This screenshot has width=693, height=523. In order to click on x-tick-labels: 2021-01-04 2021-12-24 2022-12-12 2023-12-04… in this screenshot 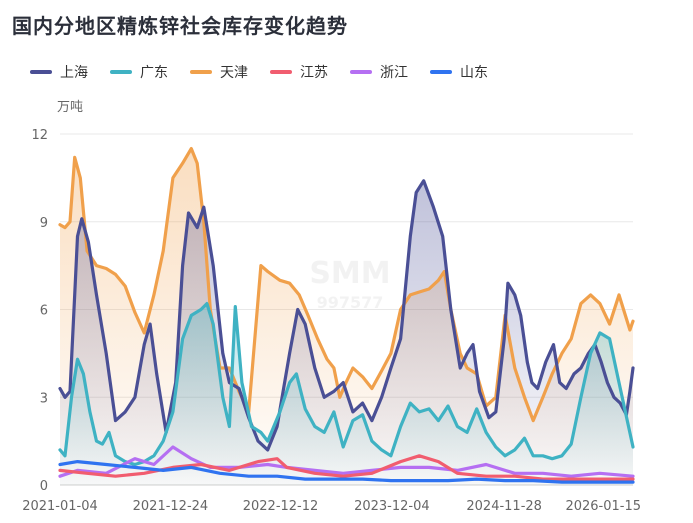, I will do `click(331, 506)`.